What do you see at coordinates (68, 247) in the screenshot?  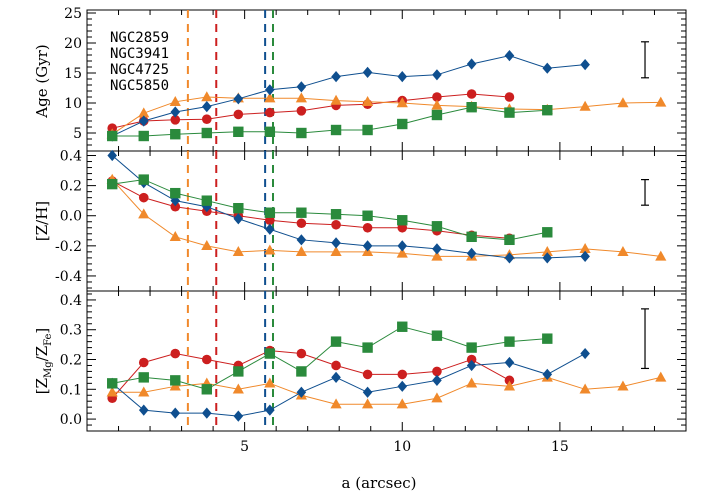 I see `y-tick-label: -0.2` at bounding box center [68, 247].